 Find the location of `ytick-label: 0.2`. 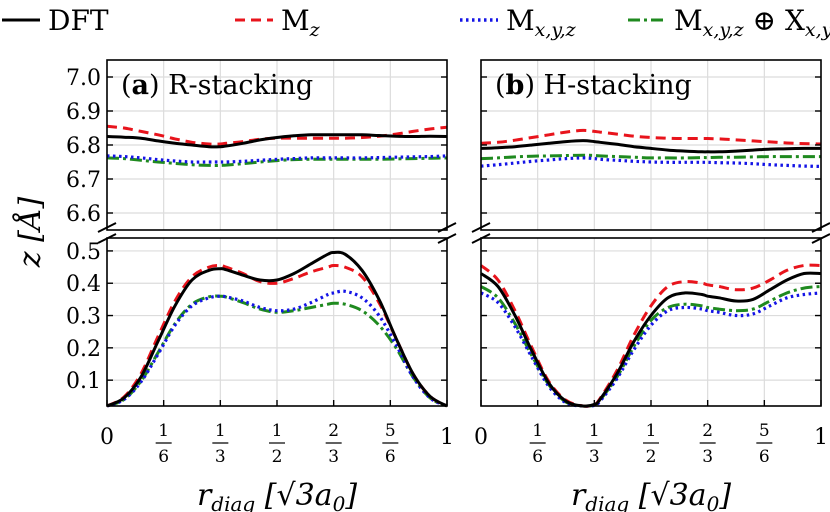

ytick-label: 0.2 is located at coordinates (83, 349).